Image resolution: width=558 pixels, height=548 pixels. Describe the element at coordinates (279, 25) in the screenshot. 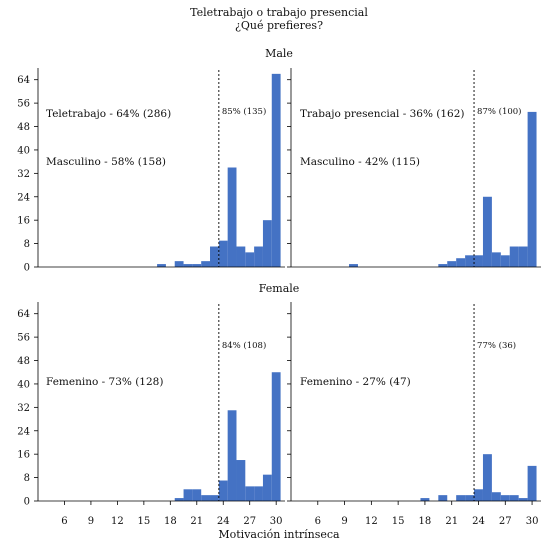

I see `chart-subtitle: ¿Qué prefieres?` at that location.